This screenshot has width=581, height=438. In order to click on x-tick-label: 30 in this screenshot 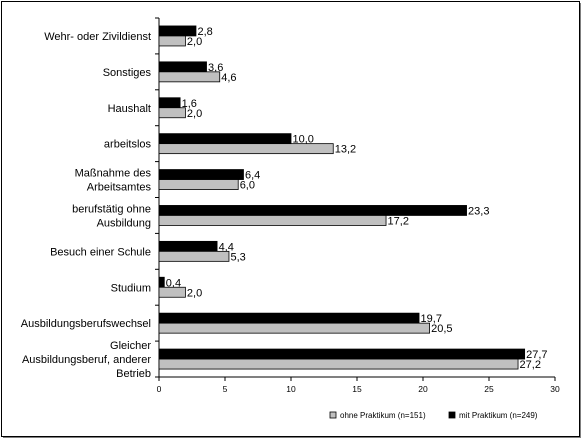, I will do `click(555, 389)`.